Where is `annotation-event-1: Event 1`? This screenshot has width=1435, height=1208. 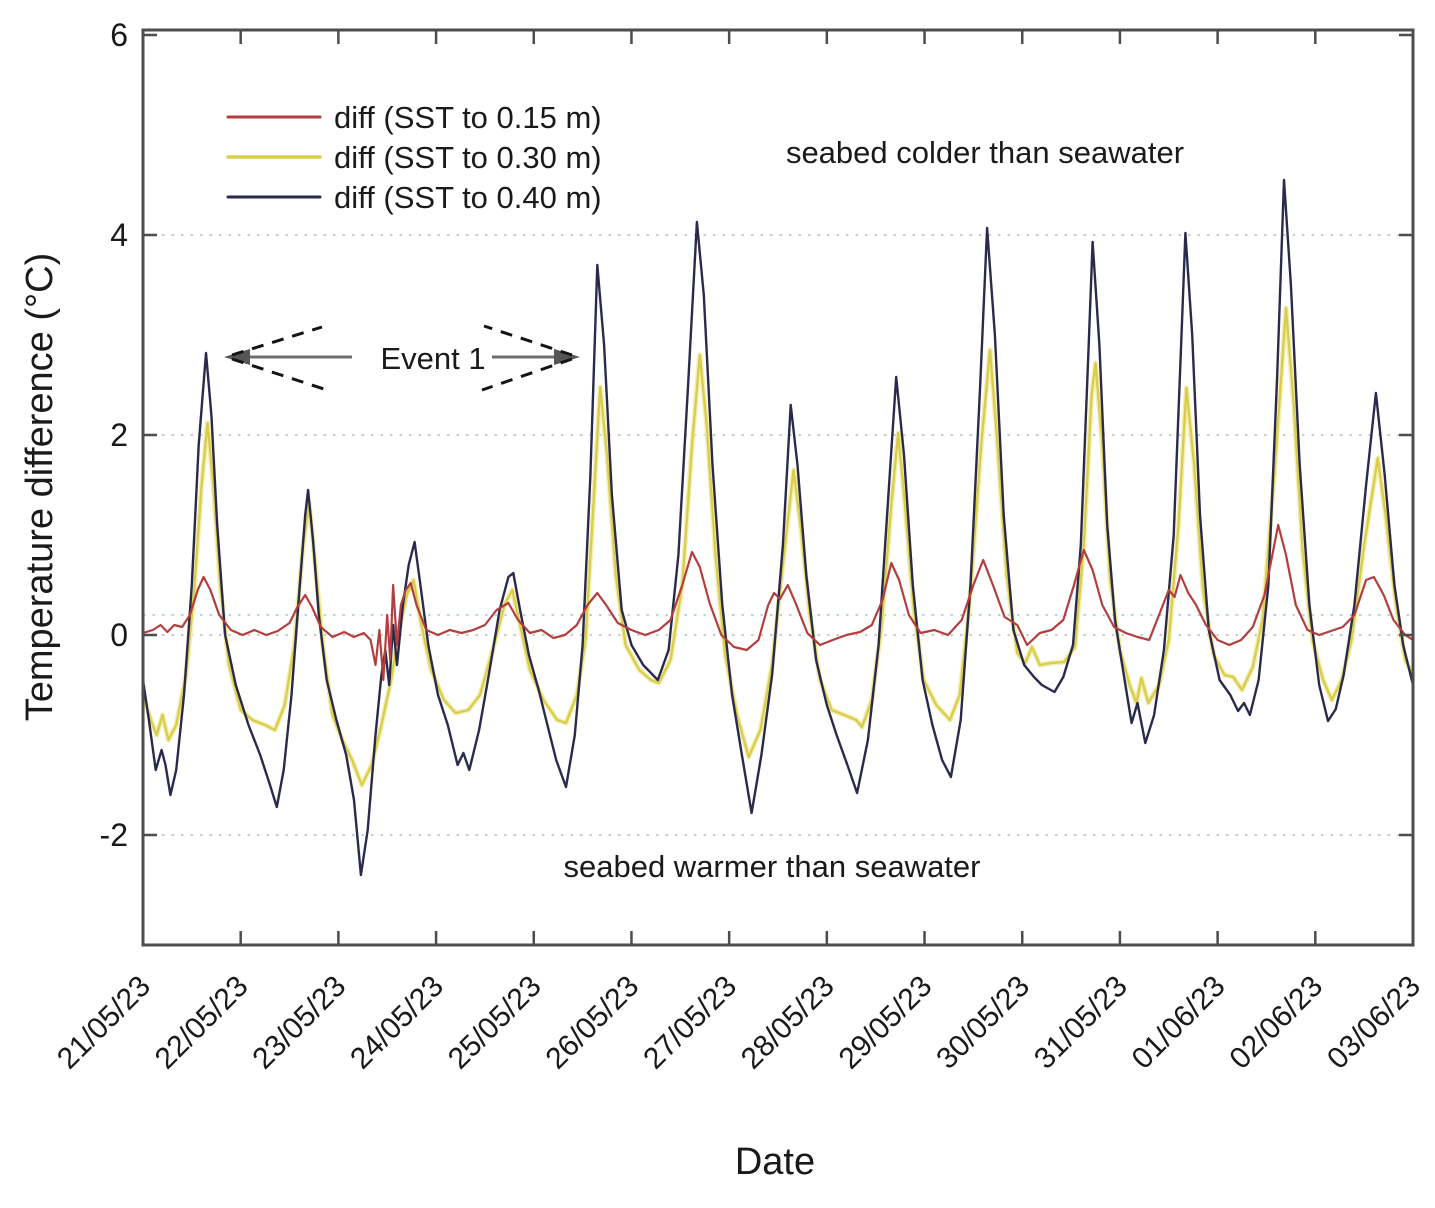 annotation-event-1: Event 1 is located at coordinates (432, 358).